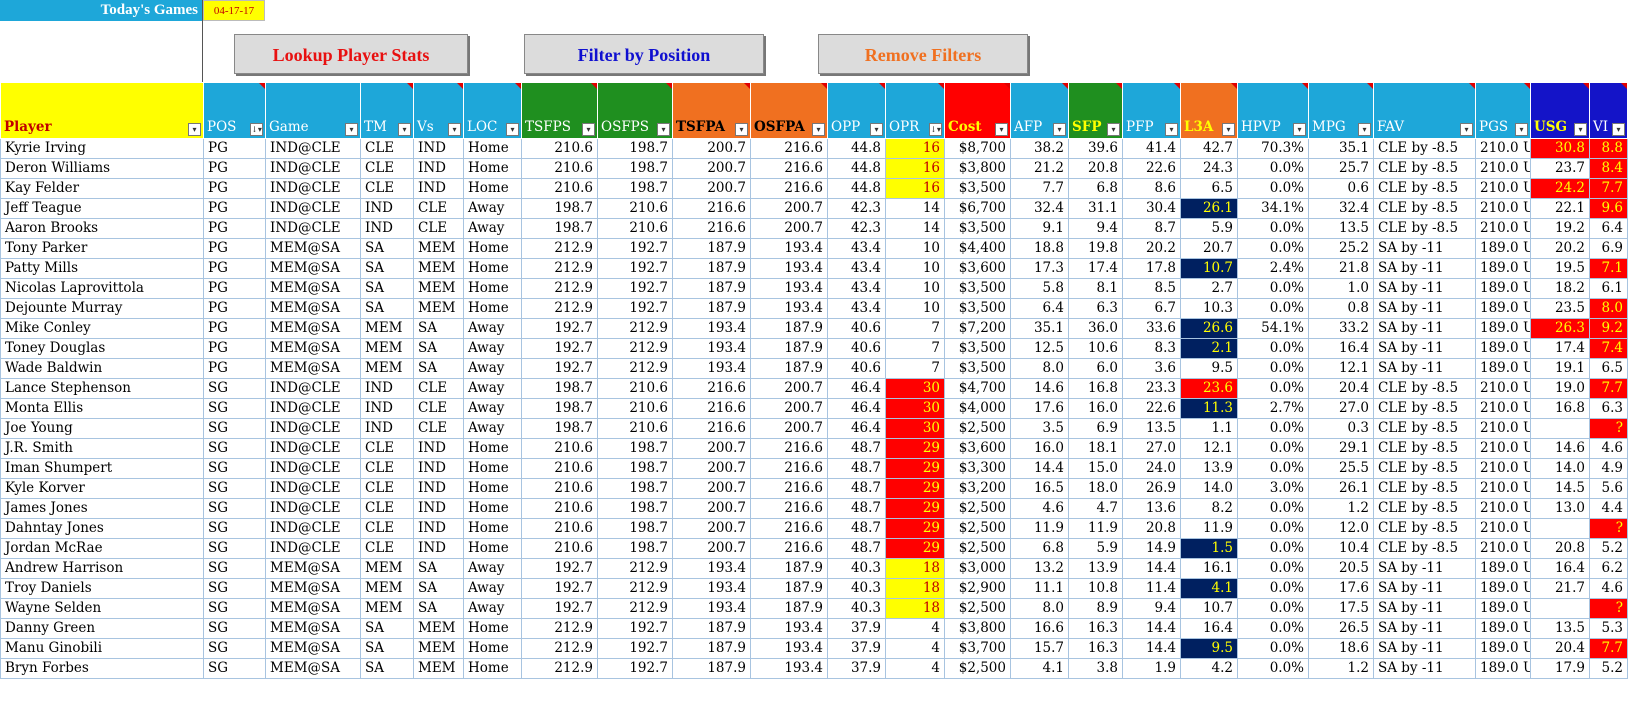 Image resolution: width=1640 pixels, height=707 pixels. Describe the element at coordinates (1151, 668) in the screenshot. I see `cell-pfp: 1.9` at that location.